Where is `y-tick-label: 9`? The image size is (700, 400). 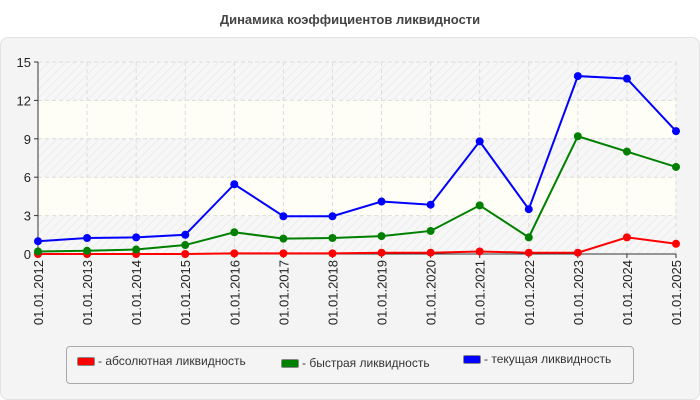
y-tick-label: 9 is located at coordinates (27, 139).